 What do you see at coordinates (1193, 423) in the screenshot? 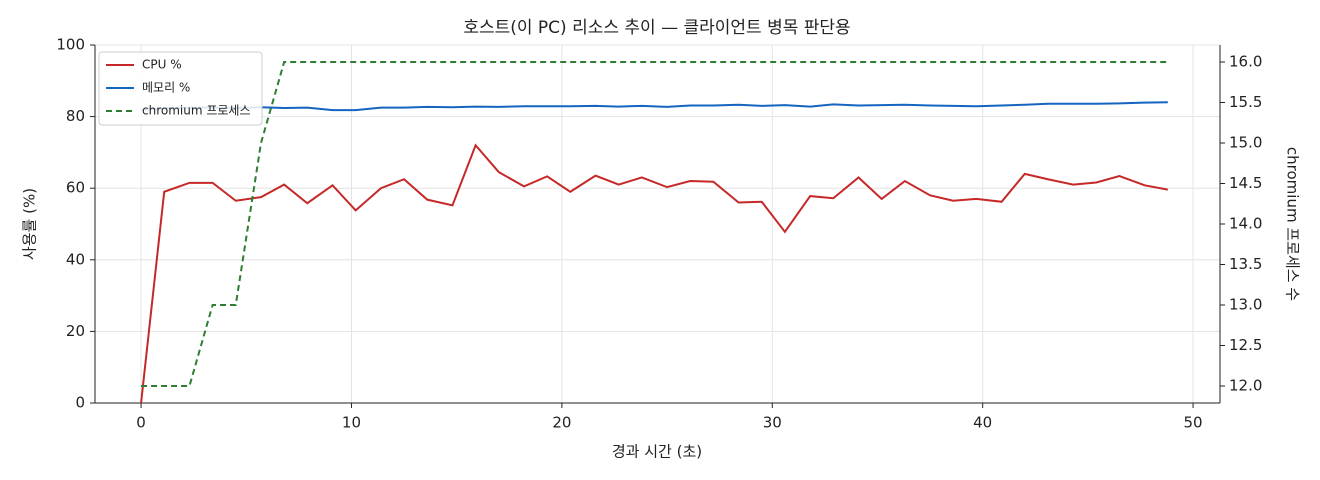
I see `x-tick-label: 50` at bounding box center [1193, 423].